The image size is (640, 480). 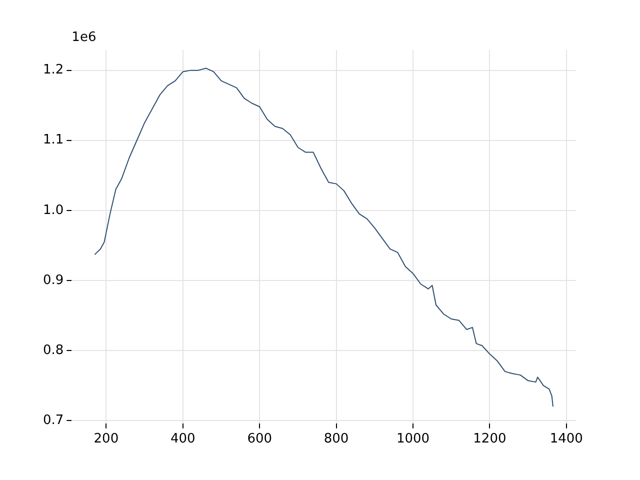 What do you see at coordinates (183, 439) in the screenshot?
I see `x-tick-label: 400` at bounding box center [183, 439].